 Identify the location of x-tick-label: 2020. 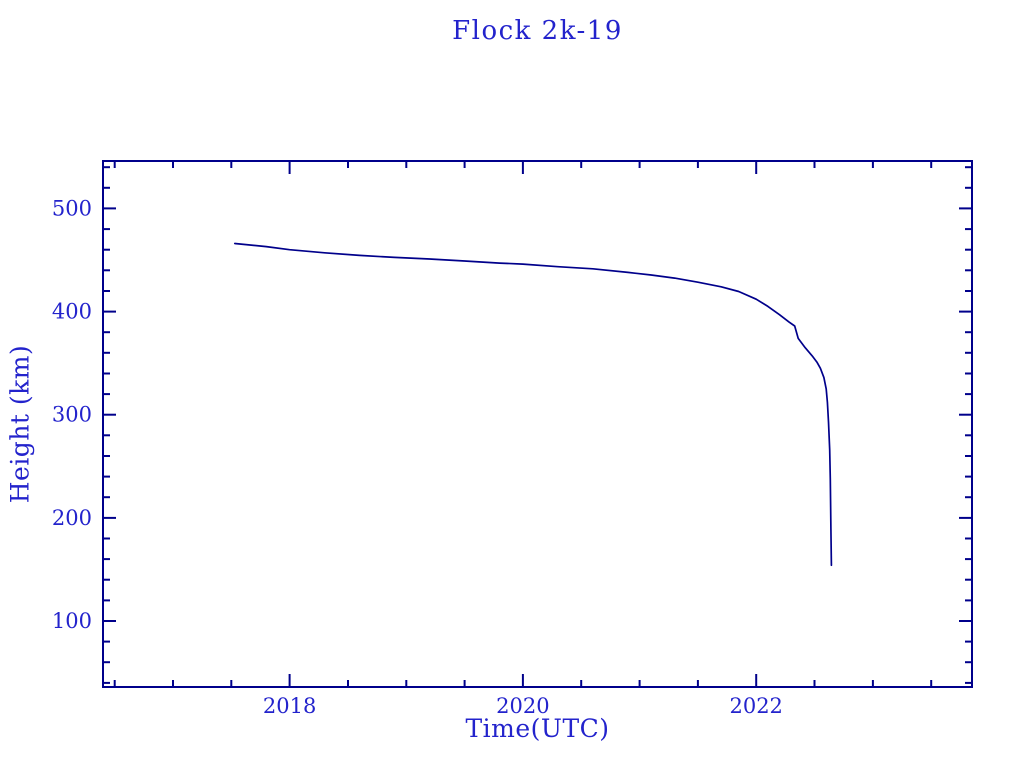
(522, 706).